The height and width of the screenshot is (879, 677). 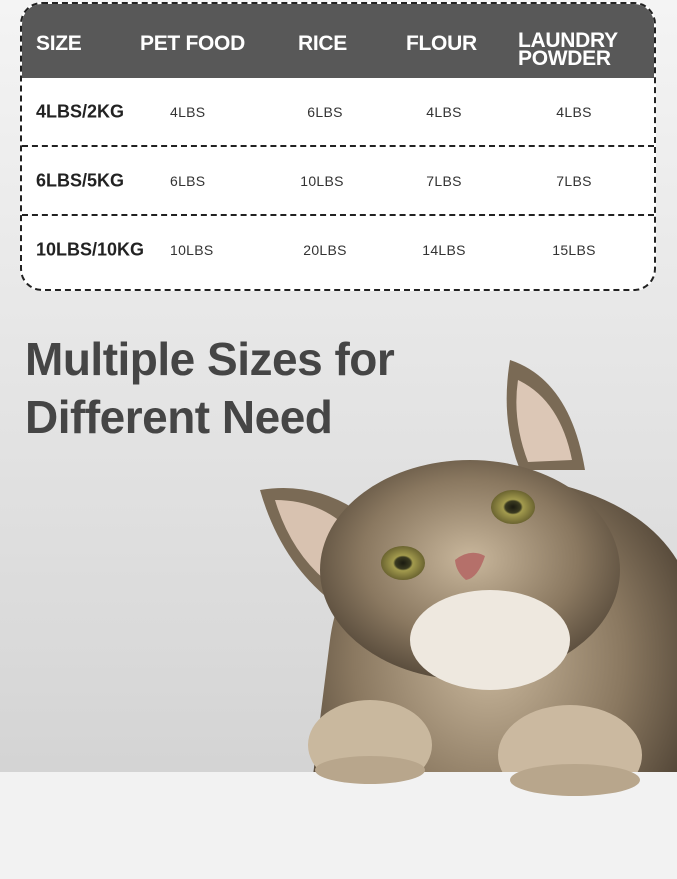 What do you see at coordinates (574, 250) in the screenshot?
I see `laundry-cell: 15LBS` at bounding box center [574, 250].